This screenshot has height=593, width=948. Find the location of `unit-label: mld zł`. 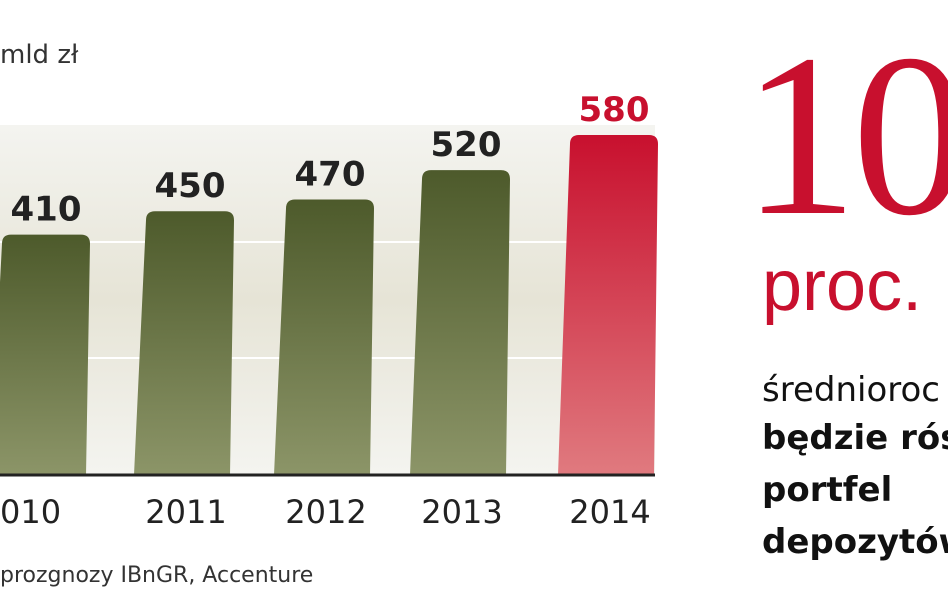

unit-label: mld zł is located at coordinates (39, 55).